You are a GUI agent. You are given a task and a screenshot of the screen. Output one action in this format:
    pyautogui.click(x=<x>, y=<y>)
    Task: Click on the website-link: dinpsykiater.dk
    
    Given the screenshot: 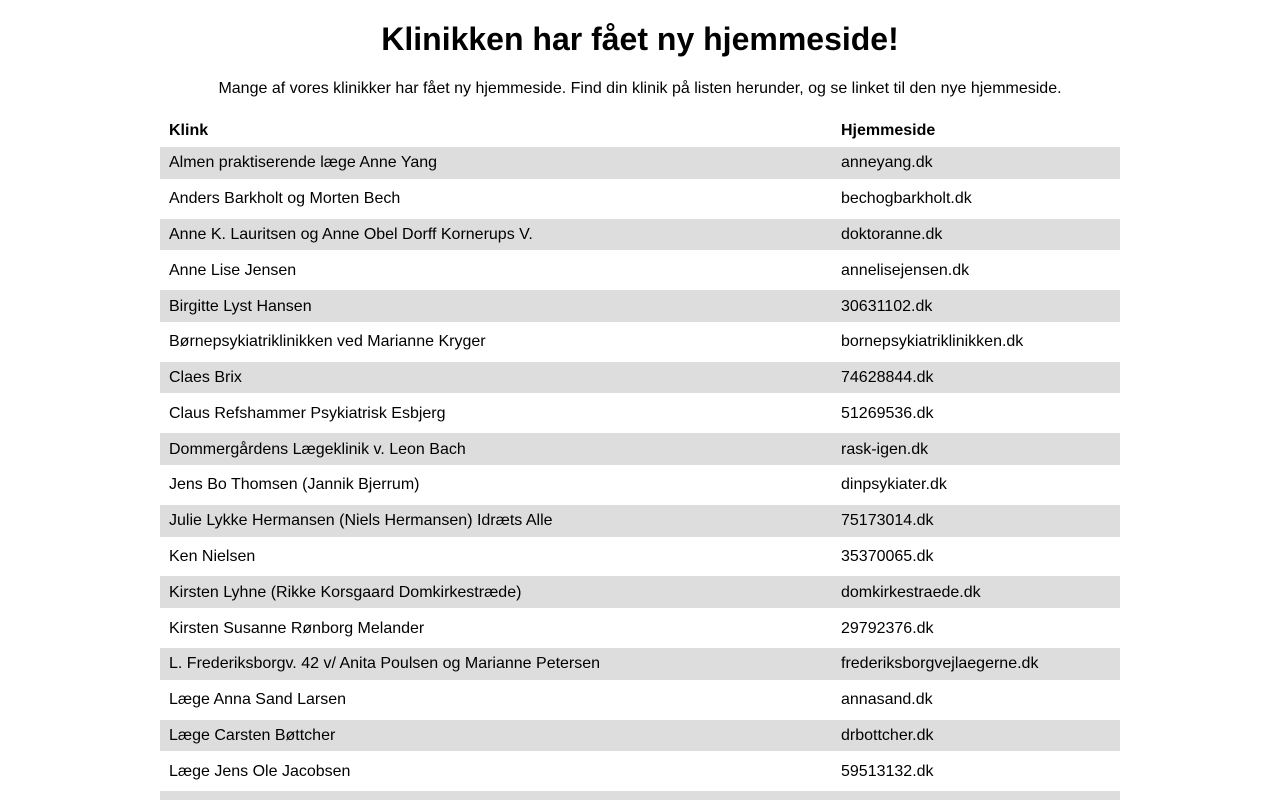 What is the action you would take?
    pyautogui.click(x=894, y=485)
    